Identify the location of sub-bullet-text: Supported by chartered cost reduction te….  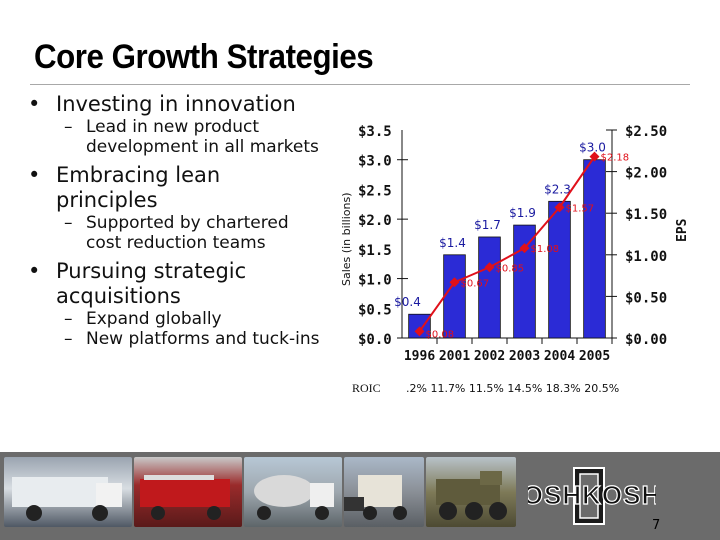
(187, 233).